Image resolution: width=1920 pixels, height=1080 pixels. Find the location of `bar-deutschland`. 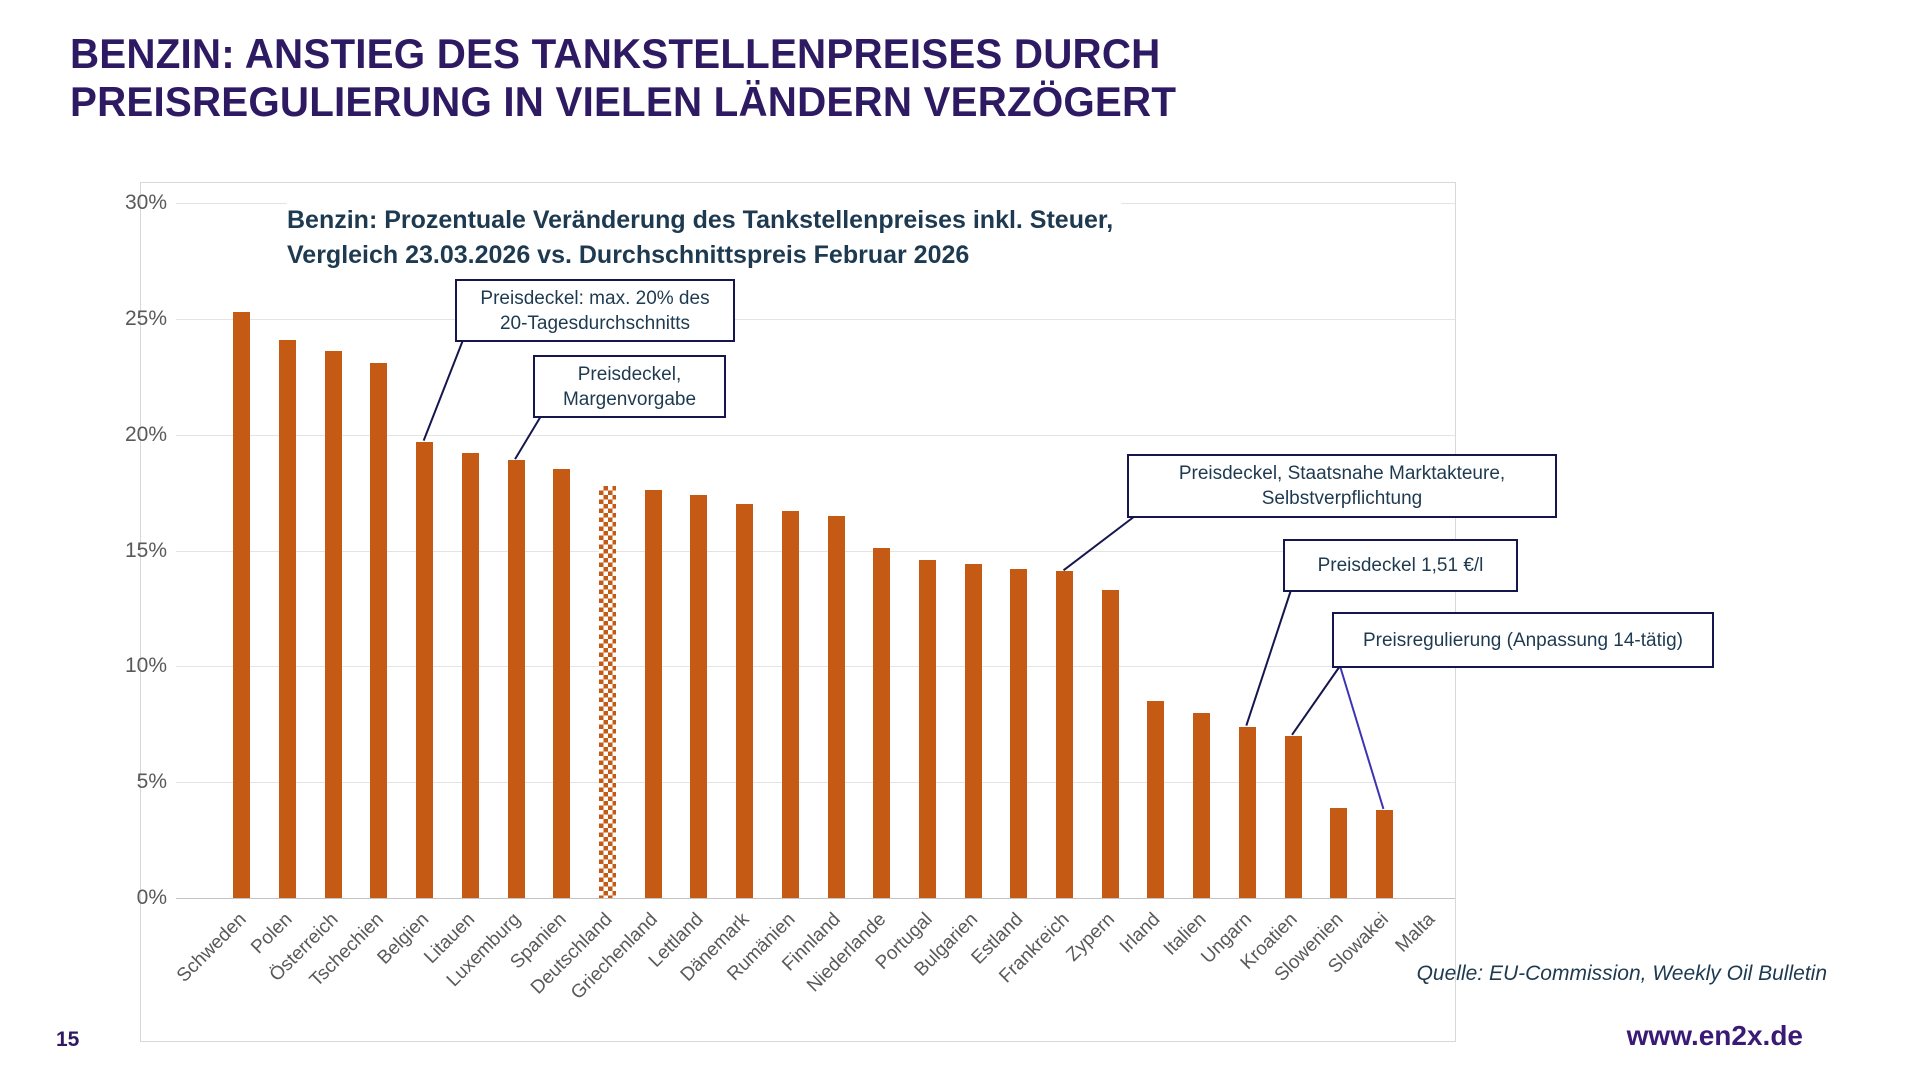

bar-deutschland is located at coordinates (607, 691).